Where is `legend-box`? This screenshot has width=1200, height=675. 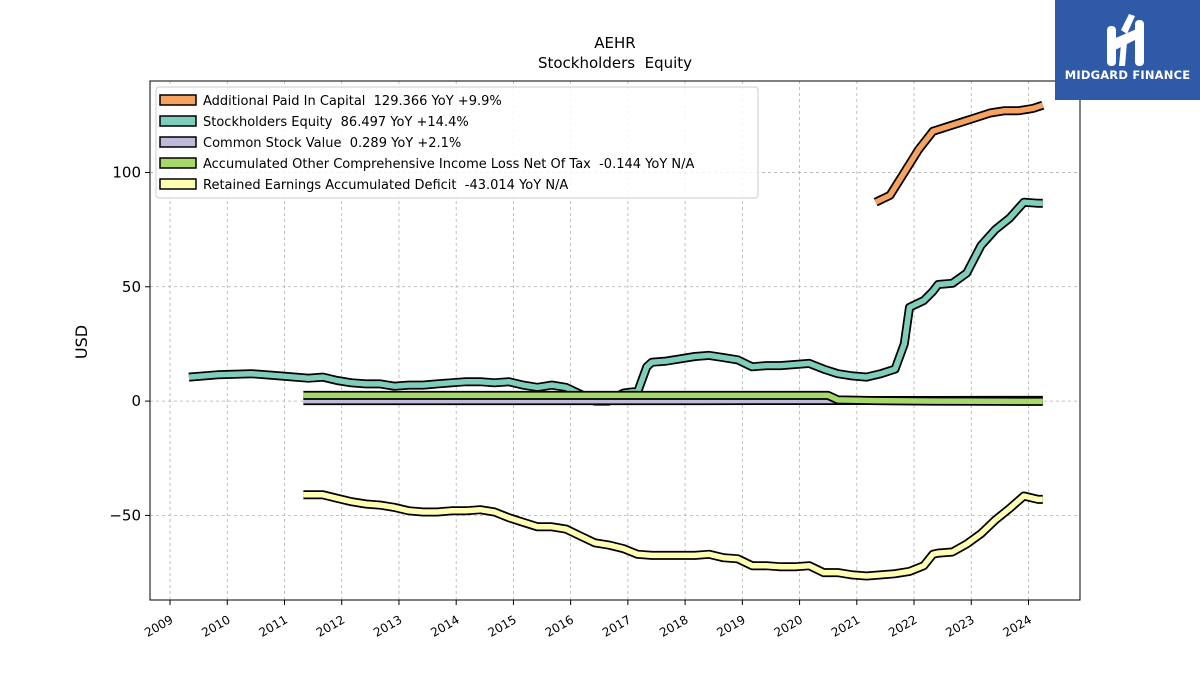 legend-box is located at coordinates (457, 142).